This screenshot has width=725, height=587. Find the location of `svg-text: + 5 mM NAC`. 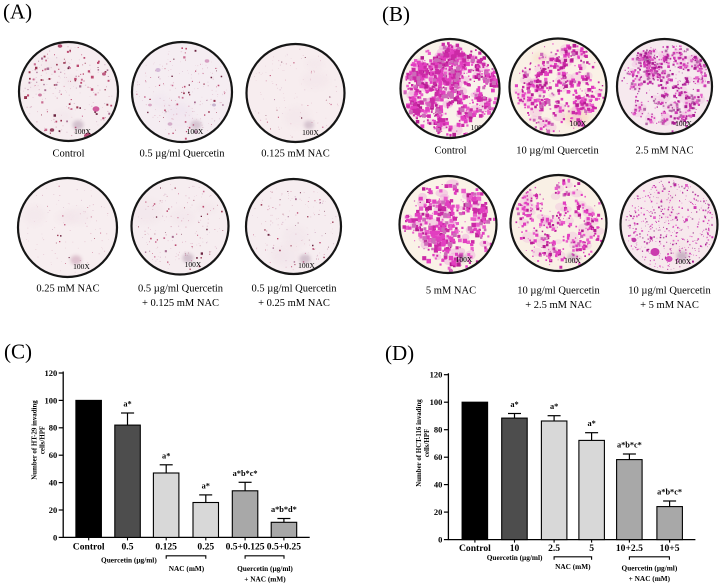

svg-text: + 5 mM NAC is located at coordinates (669, 305).